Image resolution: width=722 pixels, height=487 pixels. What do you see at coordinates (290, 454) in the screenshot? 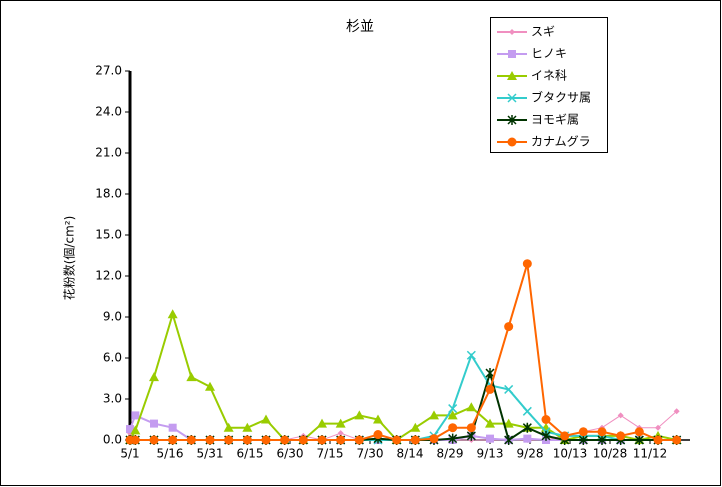
I see `x-tick-label: 6/30` at bounding box center [290, 454].